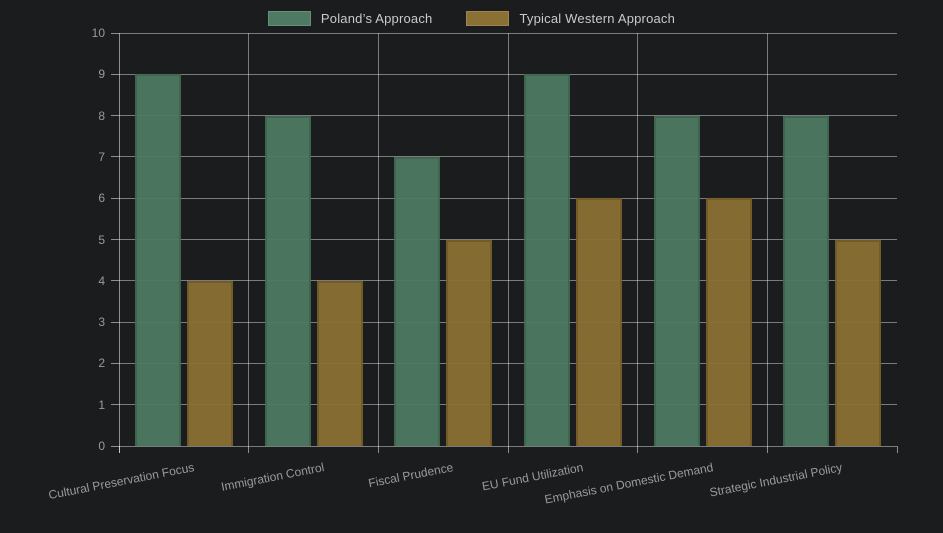 This screenshot has width=943, height=533. What do you see at coordinates (101, 322) in the screenshot?
I see `y-tick-label-3: 3` at bounding box center [101, 322].